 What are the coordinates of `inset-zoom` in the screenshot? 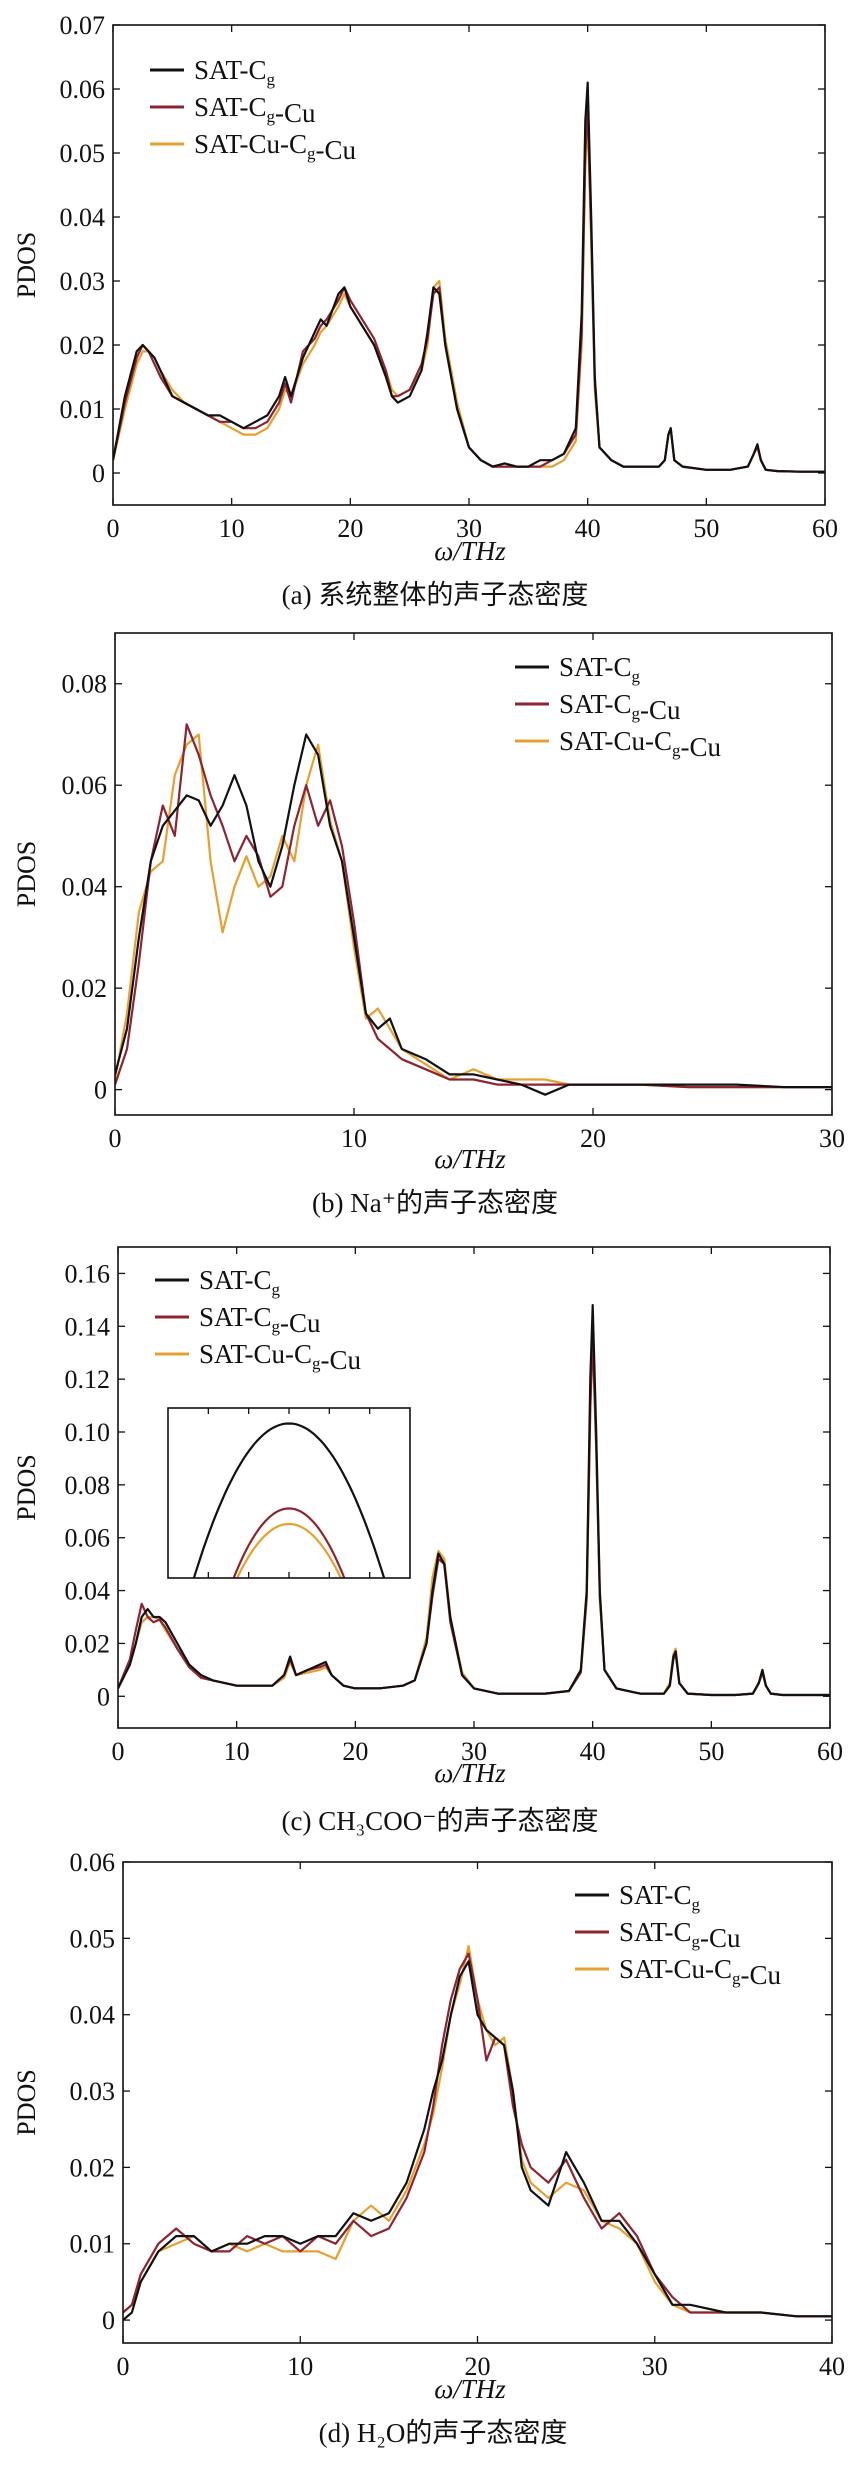 It's located at (289, 1493).